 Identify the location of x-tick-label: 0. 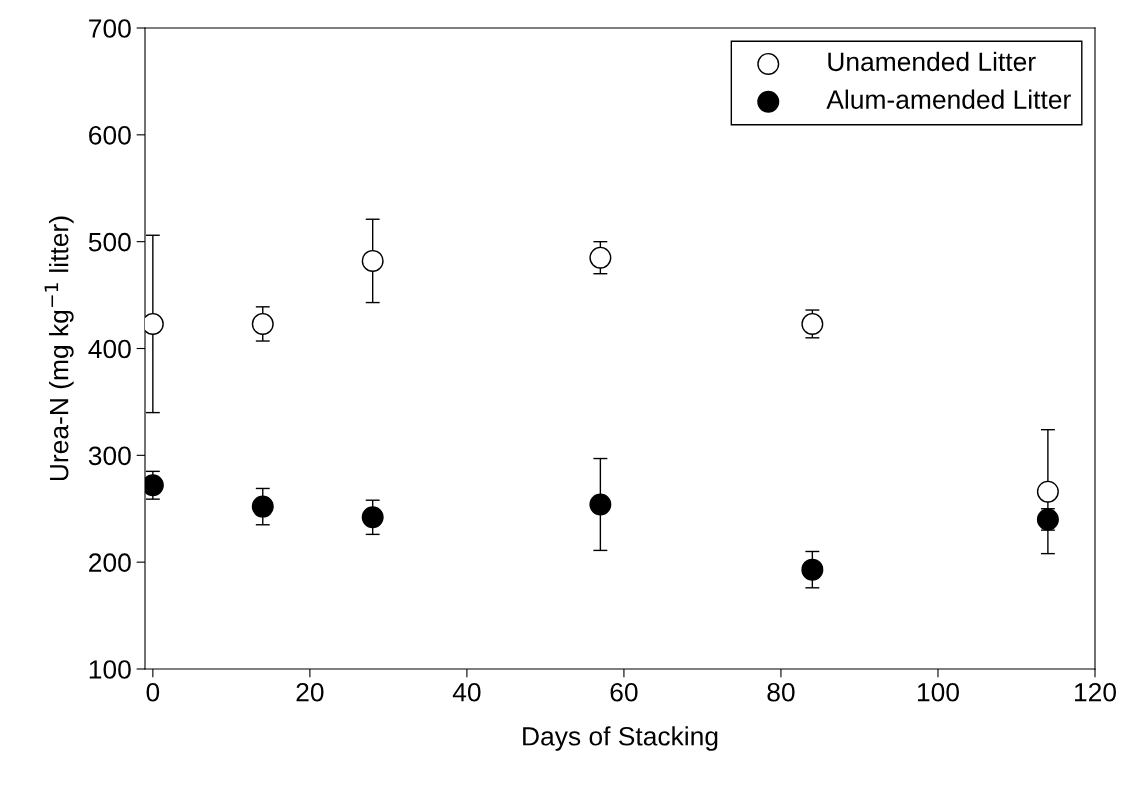
(153, 692).